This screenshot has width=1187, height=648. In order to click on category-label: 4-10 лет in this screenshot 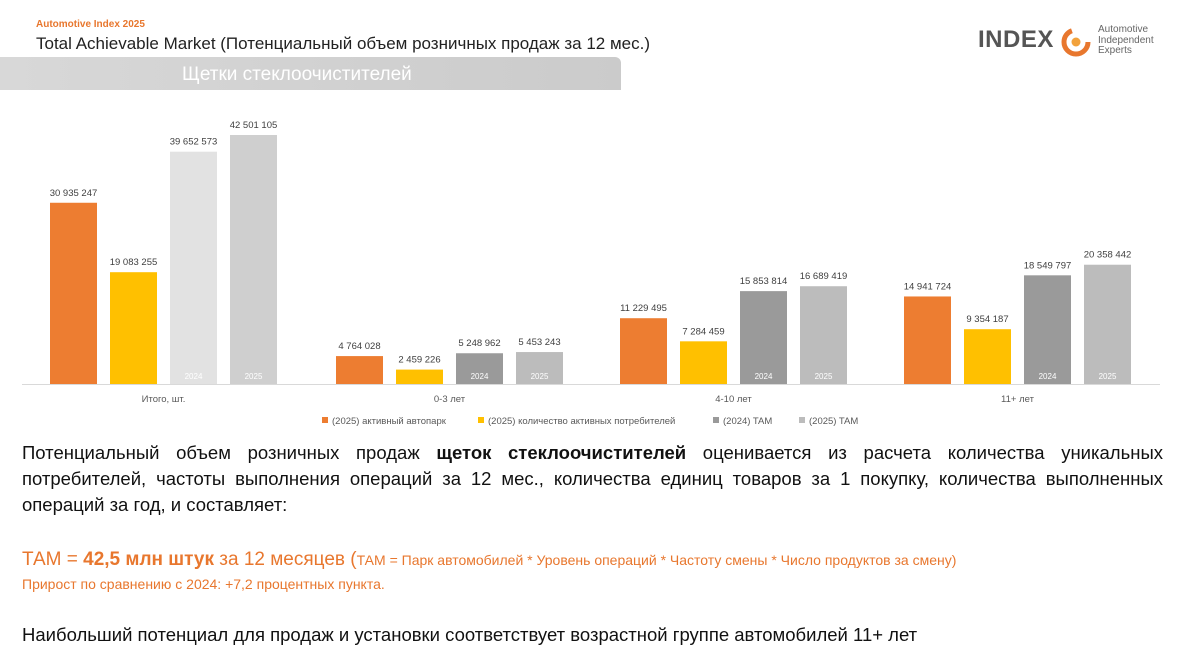, I will do `click(733, 399)`.